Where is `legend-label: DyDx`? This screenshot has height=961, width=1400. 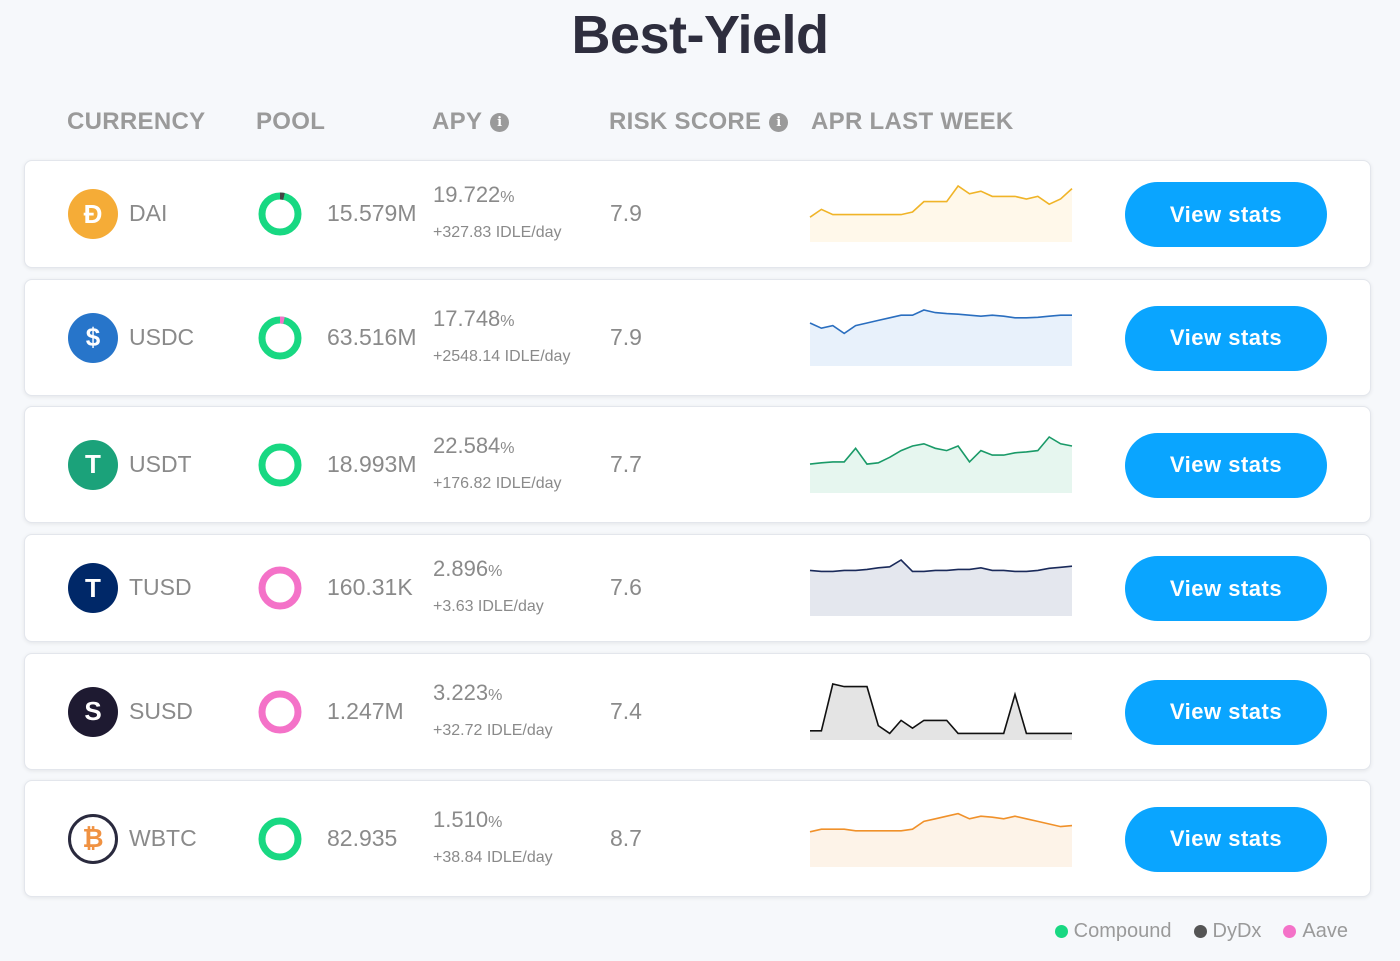
legend-label: DyDx is located at coordinates (1237, 931).